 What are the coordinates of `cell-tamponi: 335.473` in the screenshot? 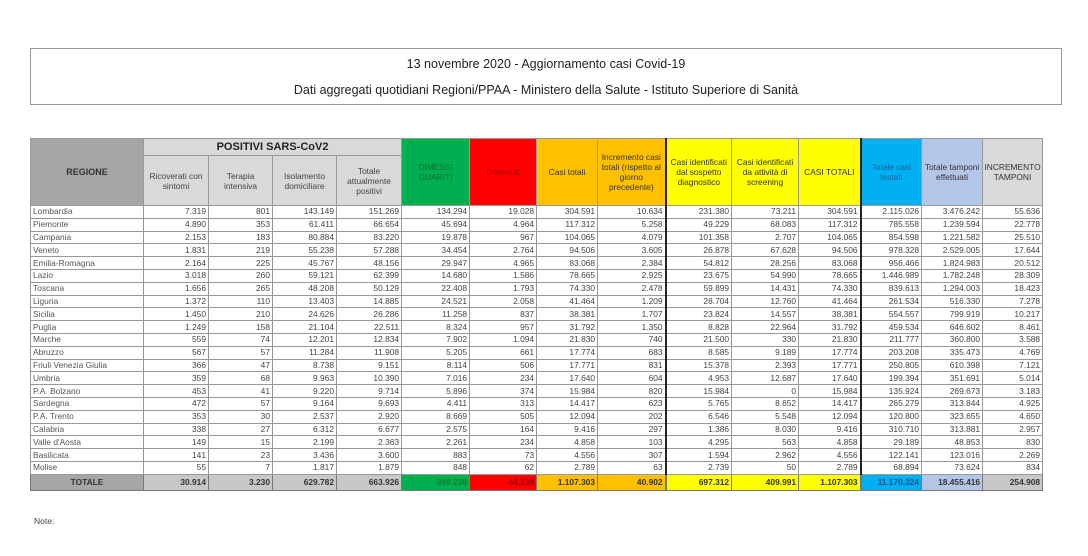 It's located at (952, 352).